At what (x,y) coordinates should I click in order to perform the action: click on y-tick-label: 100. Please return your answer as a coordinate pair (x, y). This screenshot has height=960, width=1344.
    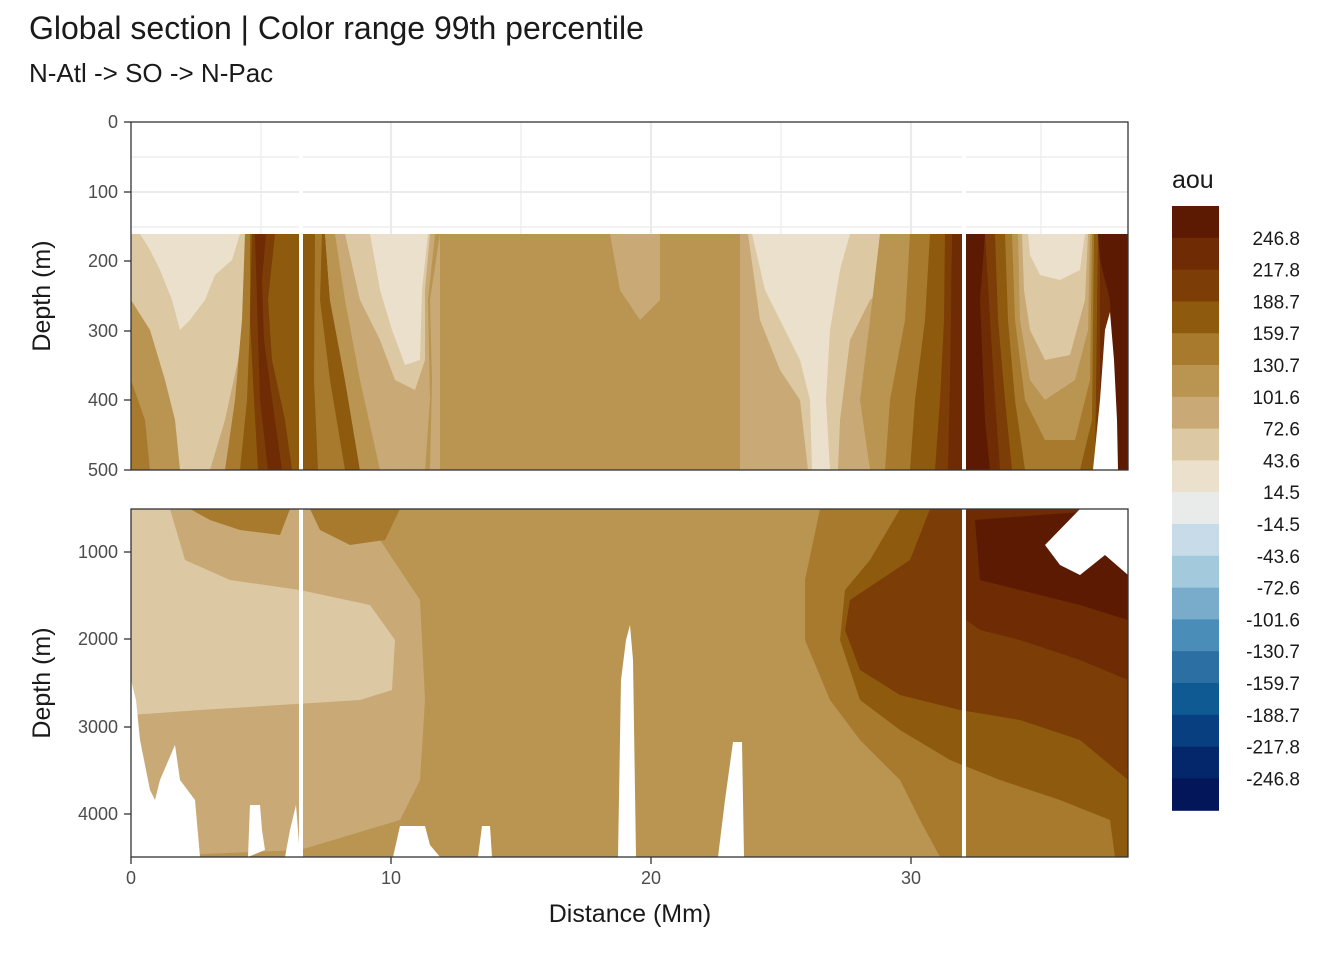
    Looking at the image, I should click on (103, 192).